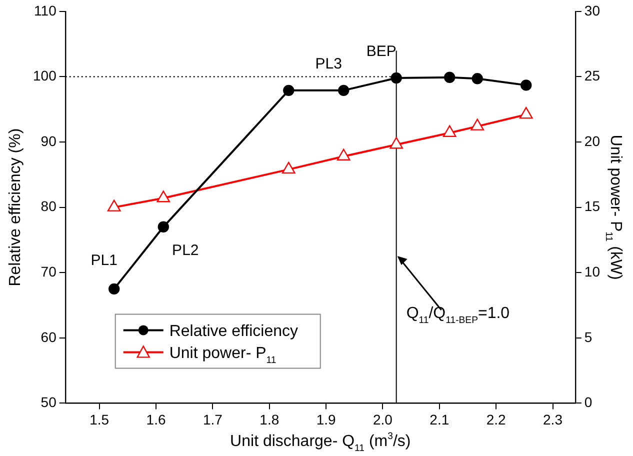 The image size is (633, 456). I want to click on y-tick-label: 110, so click(45, 10).